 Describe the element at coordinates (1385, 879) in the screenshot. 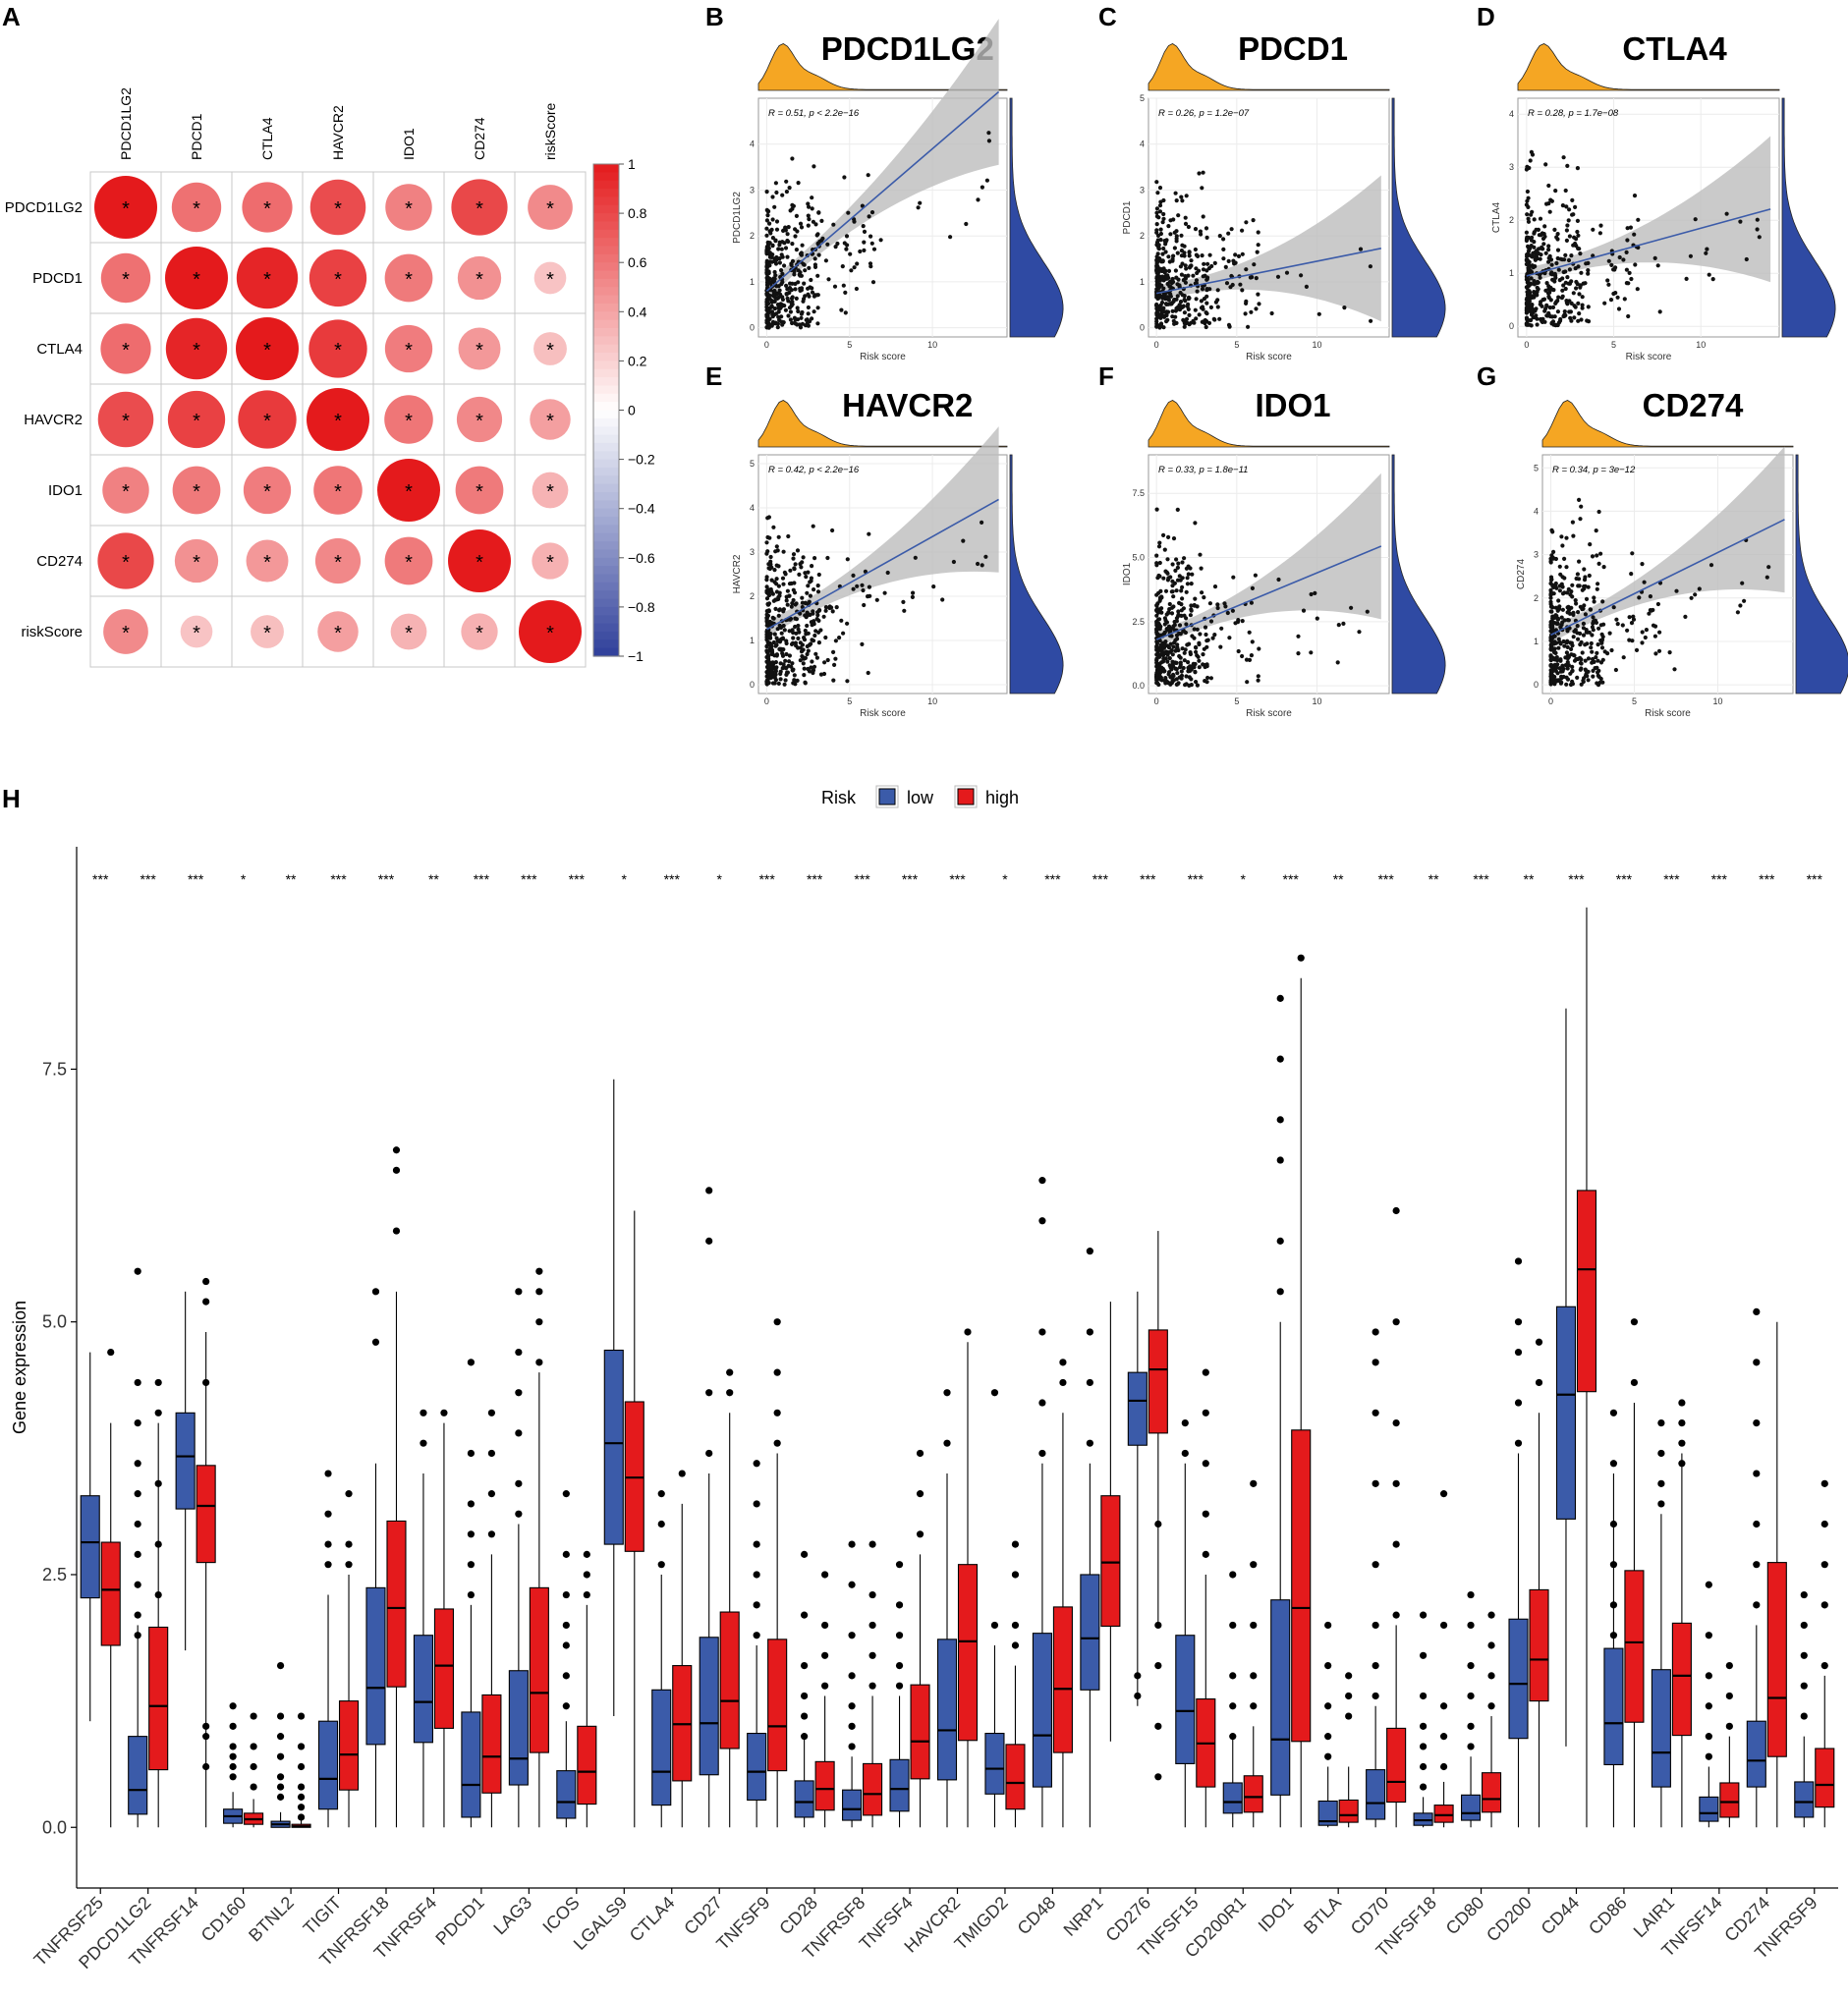

I see `significance-label: ***` at that location.